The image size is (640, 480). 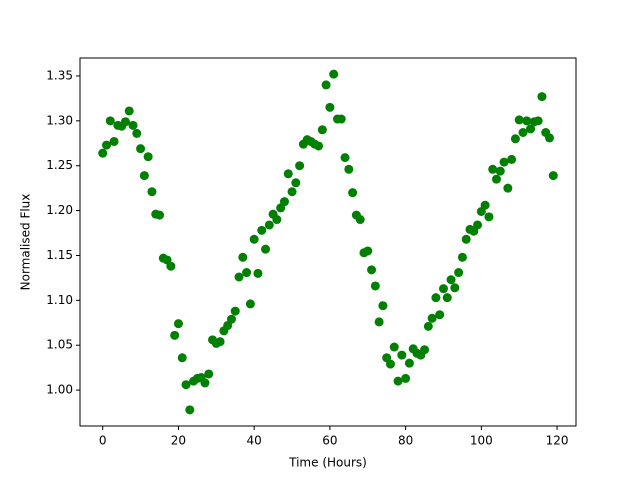 What do you see at coordinates (327, 463) in the screenshot?
I see `x-axis-label: Time (Hours)` at bounding box center [327, 463].